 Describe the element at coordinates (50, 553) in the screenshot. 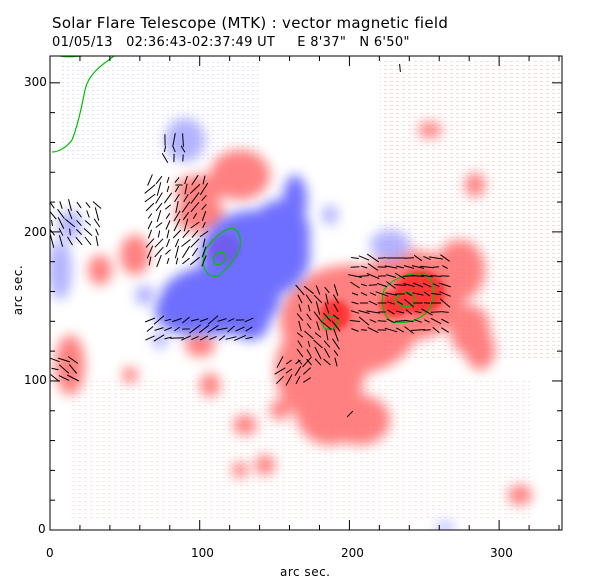

I see `x-tick-label-0: 0` at that location.